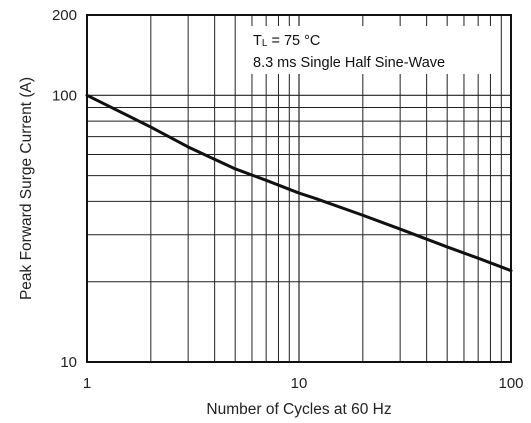 The height and width of the screenshot is (423, 531). What do you see at coordinates (510, 383) in the screenshot?
I see `x-tick-label: 100` at bounding box center [510, 383].